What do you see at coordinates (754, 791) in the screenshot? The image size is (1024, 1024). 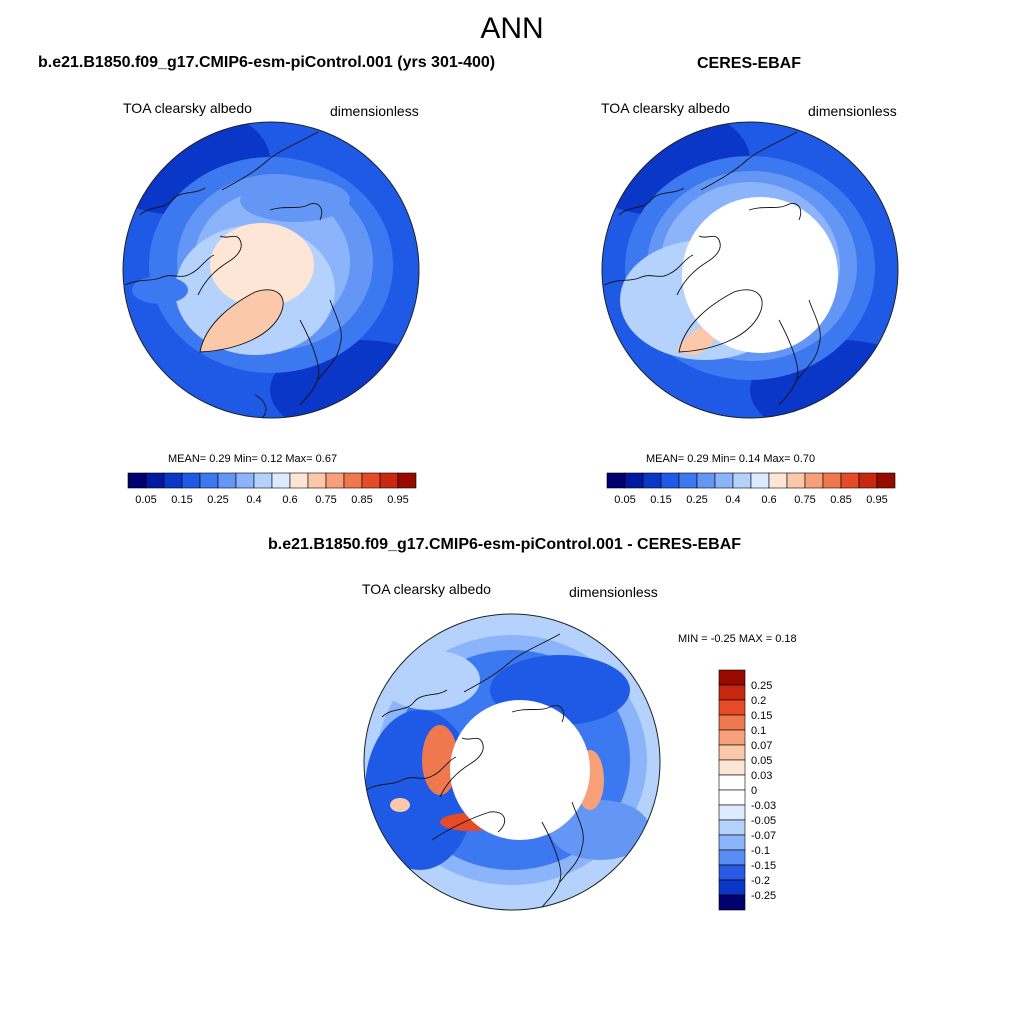 I see `colorbar-tick-label: 0` at bounding box center [754, 791].